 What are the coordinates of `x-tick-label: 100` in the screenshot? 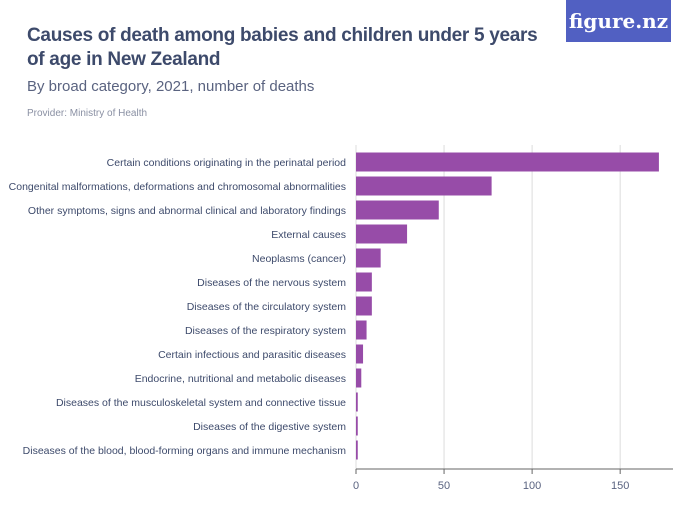 It's located at (532, 486).